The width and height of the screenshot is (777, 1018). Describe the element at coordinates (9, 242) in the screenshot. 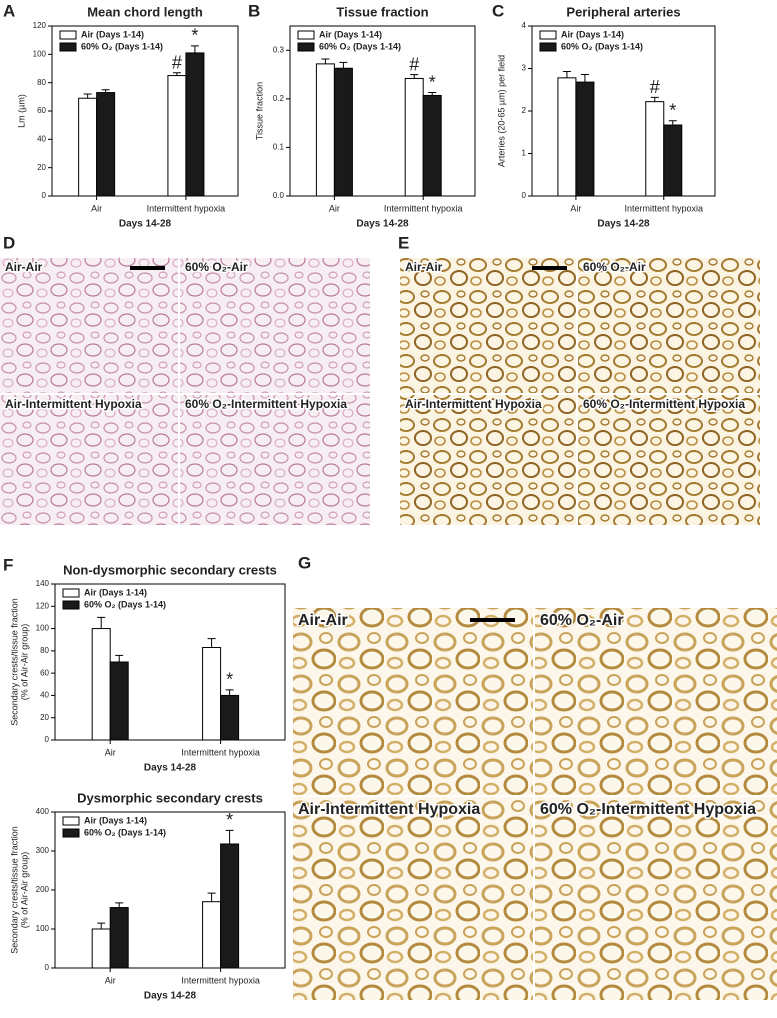

I see `panel-letter: D` at that location.